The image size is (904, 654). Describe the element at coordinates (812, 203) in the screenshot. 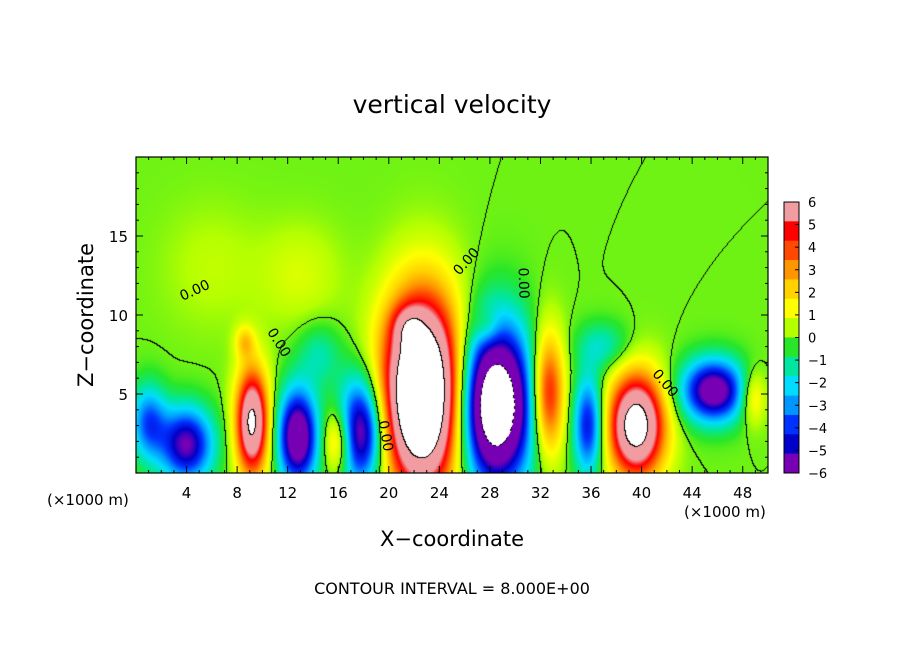

I see `colorbar-tick-label: 6` at that location.